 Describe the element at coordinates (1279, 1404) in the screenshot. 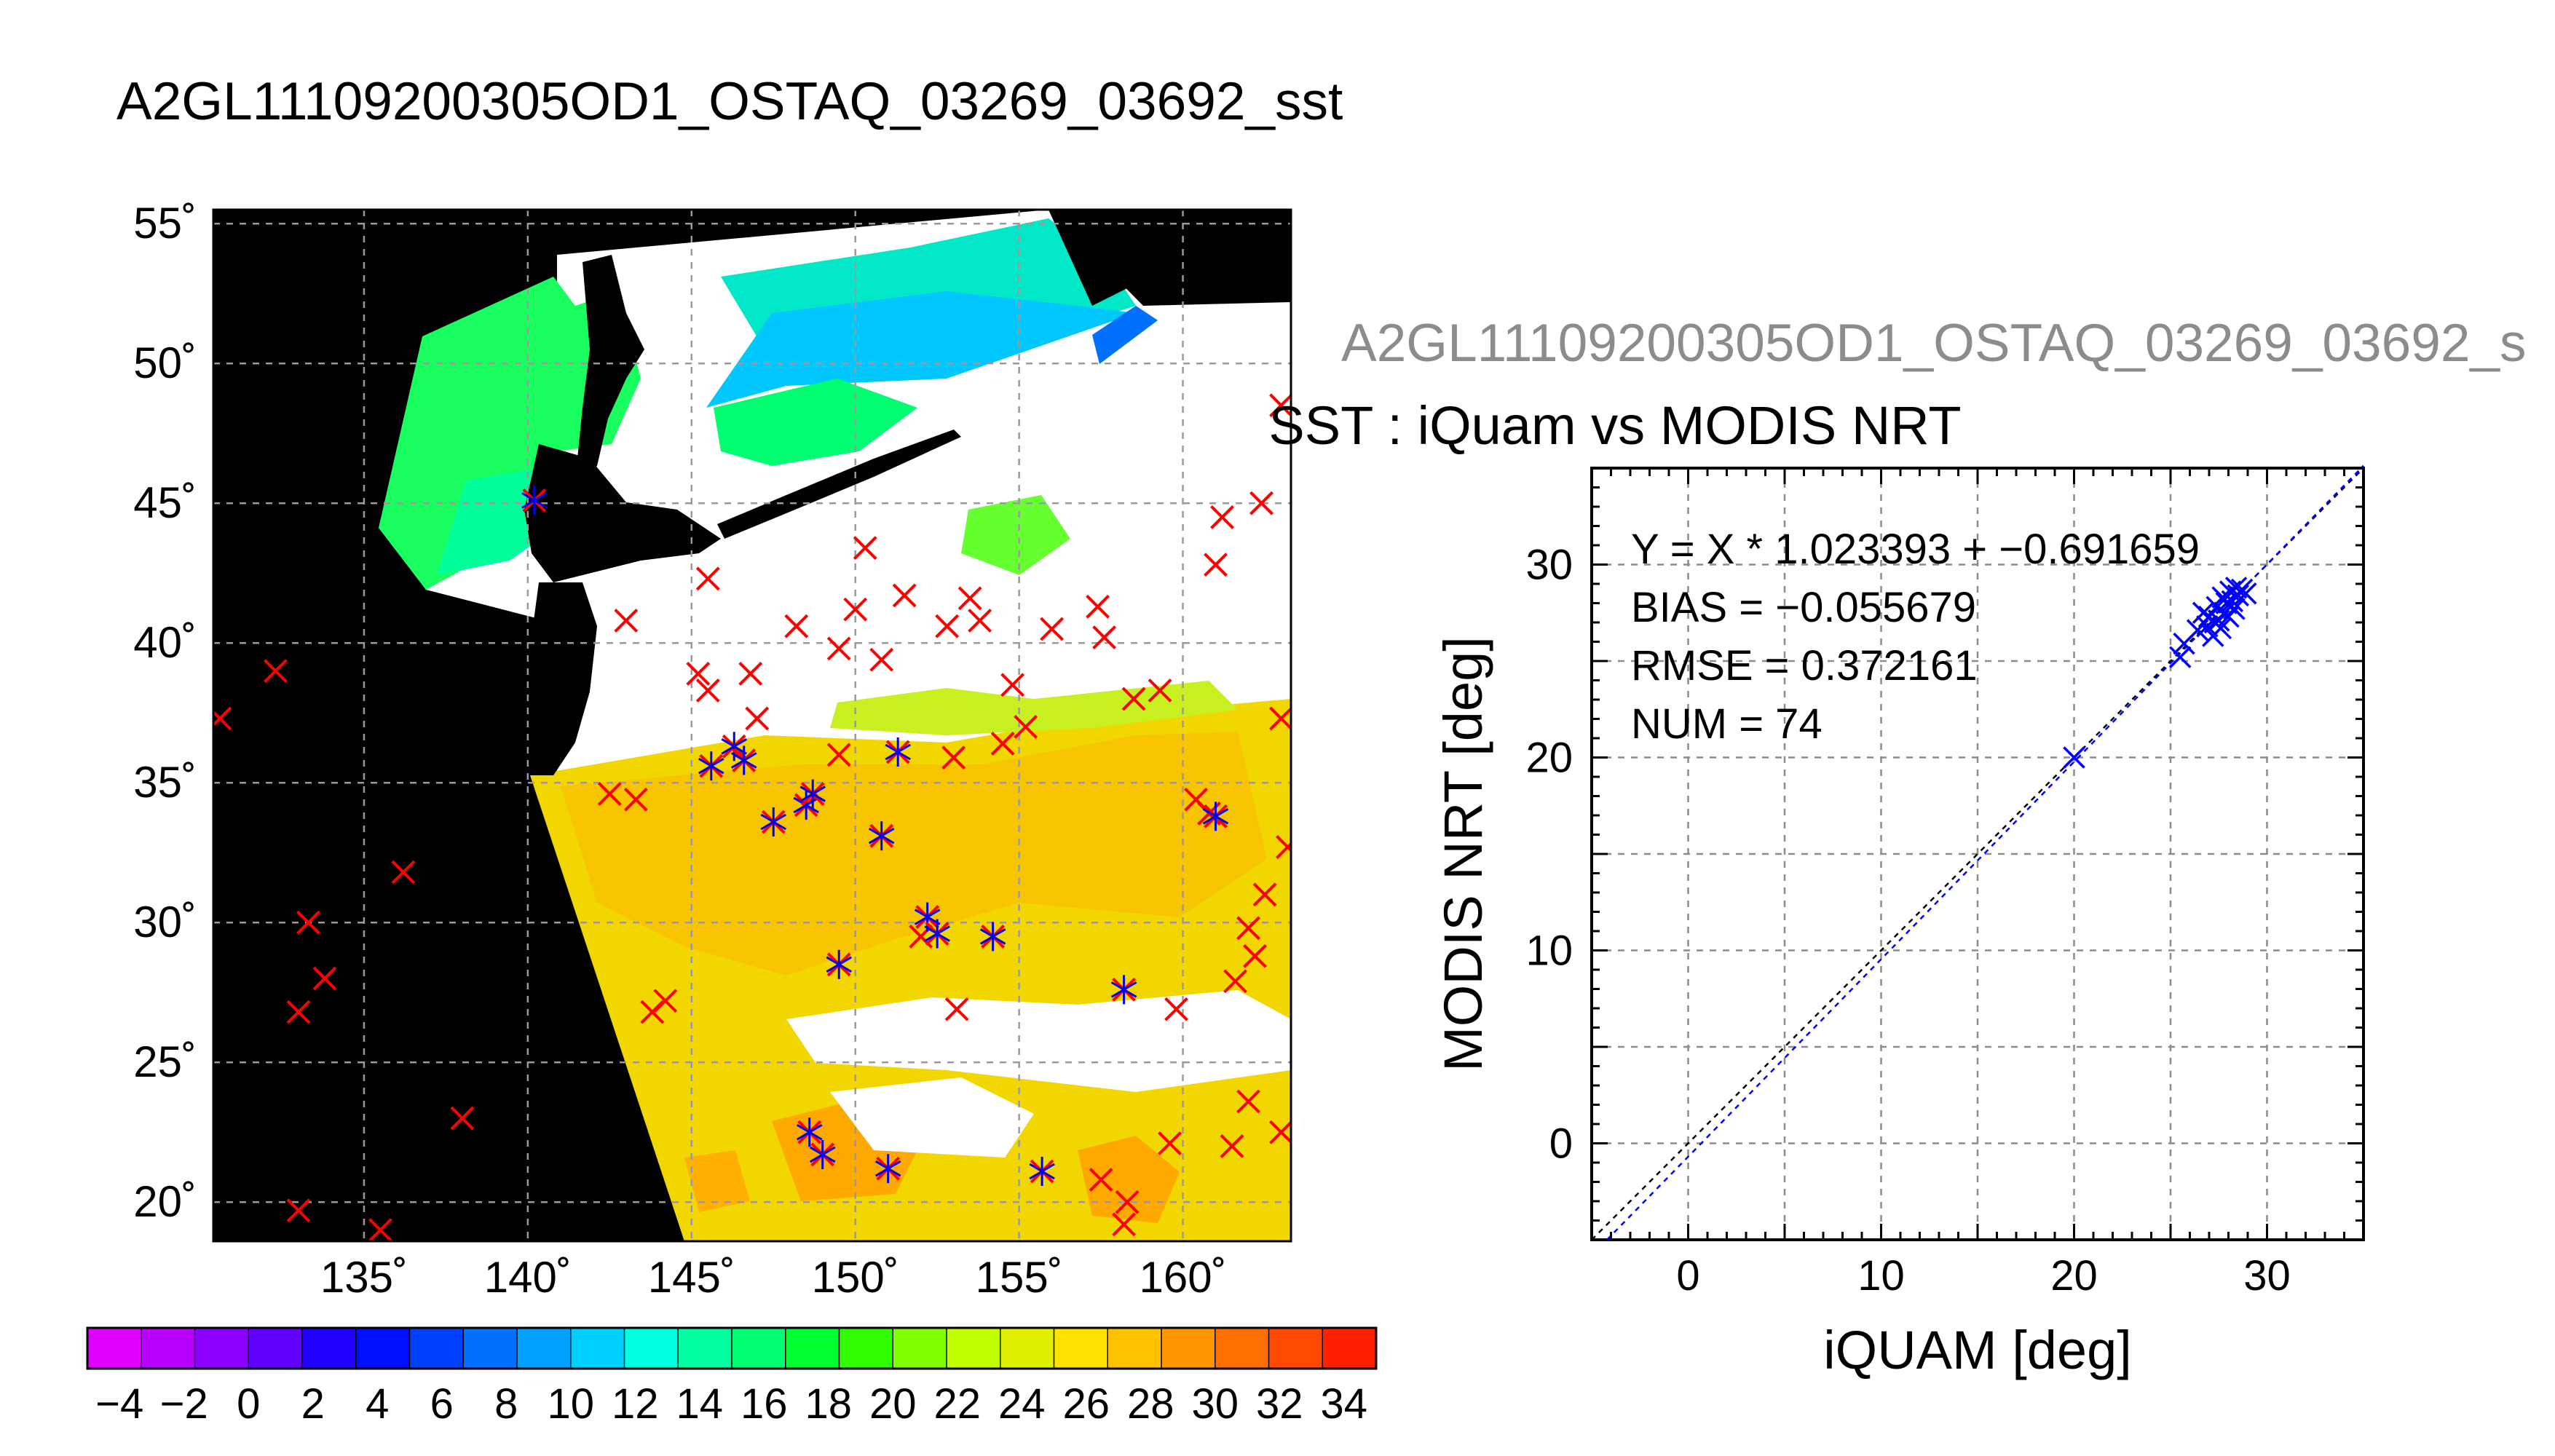

I see `colorbar-tick-label: 32` at that location.